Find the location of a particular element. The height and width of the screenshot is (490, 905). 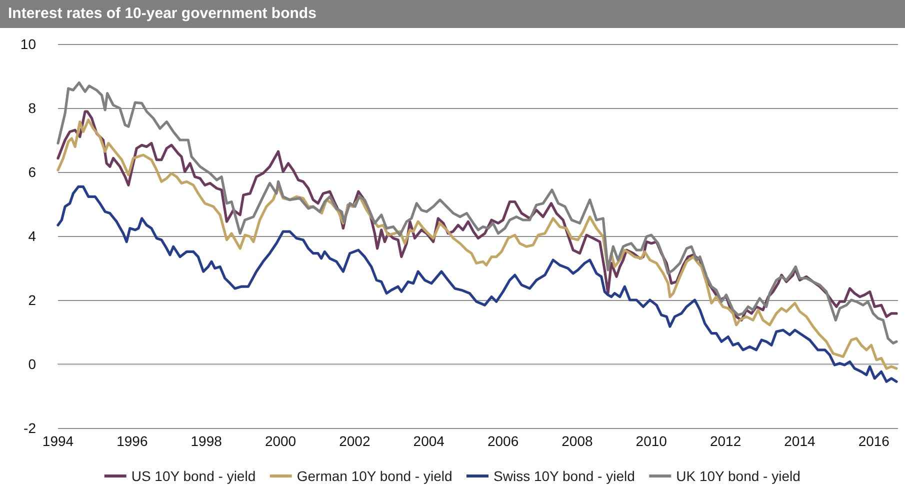

x-tick-label: 2012 is located at coordinates (726, 441).